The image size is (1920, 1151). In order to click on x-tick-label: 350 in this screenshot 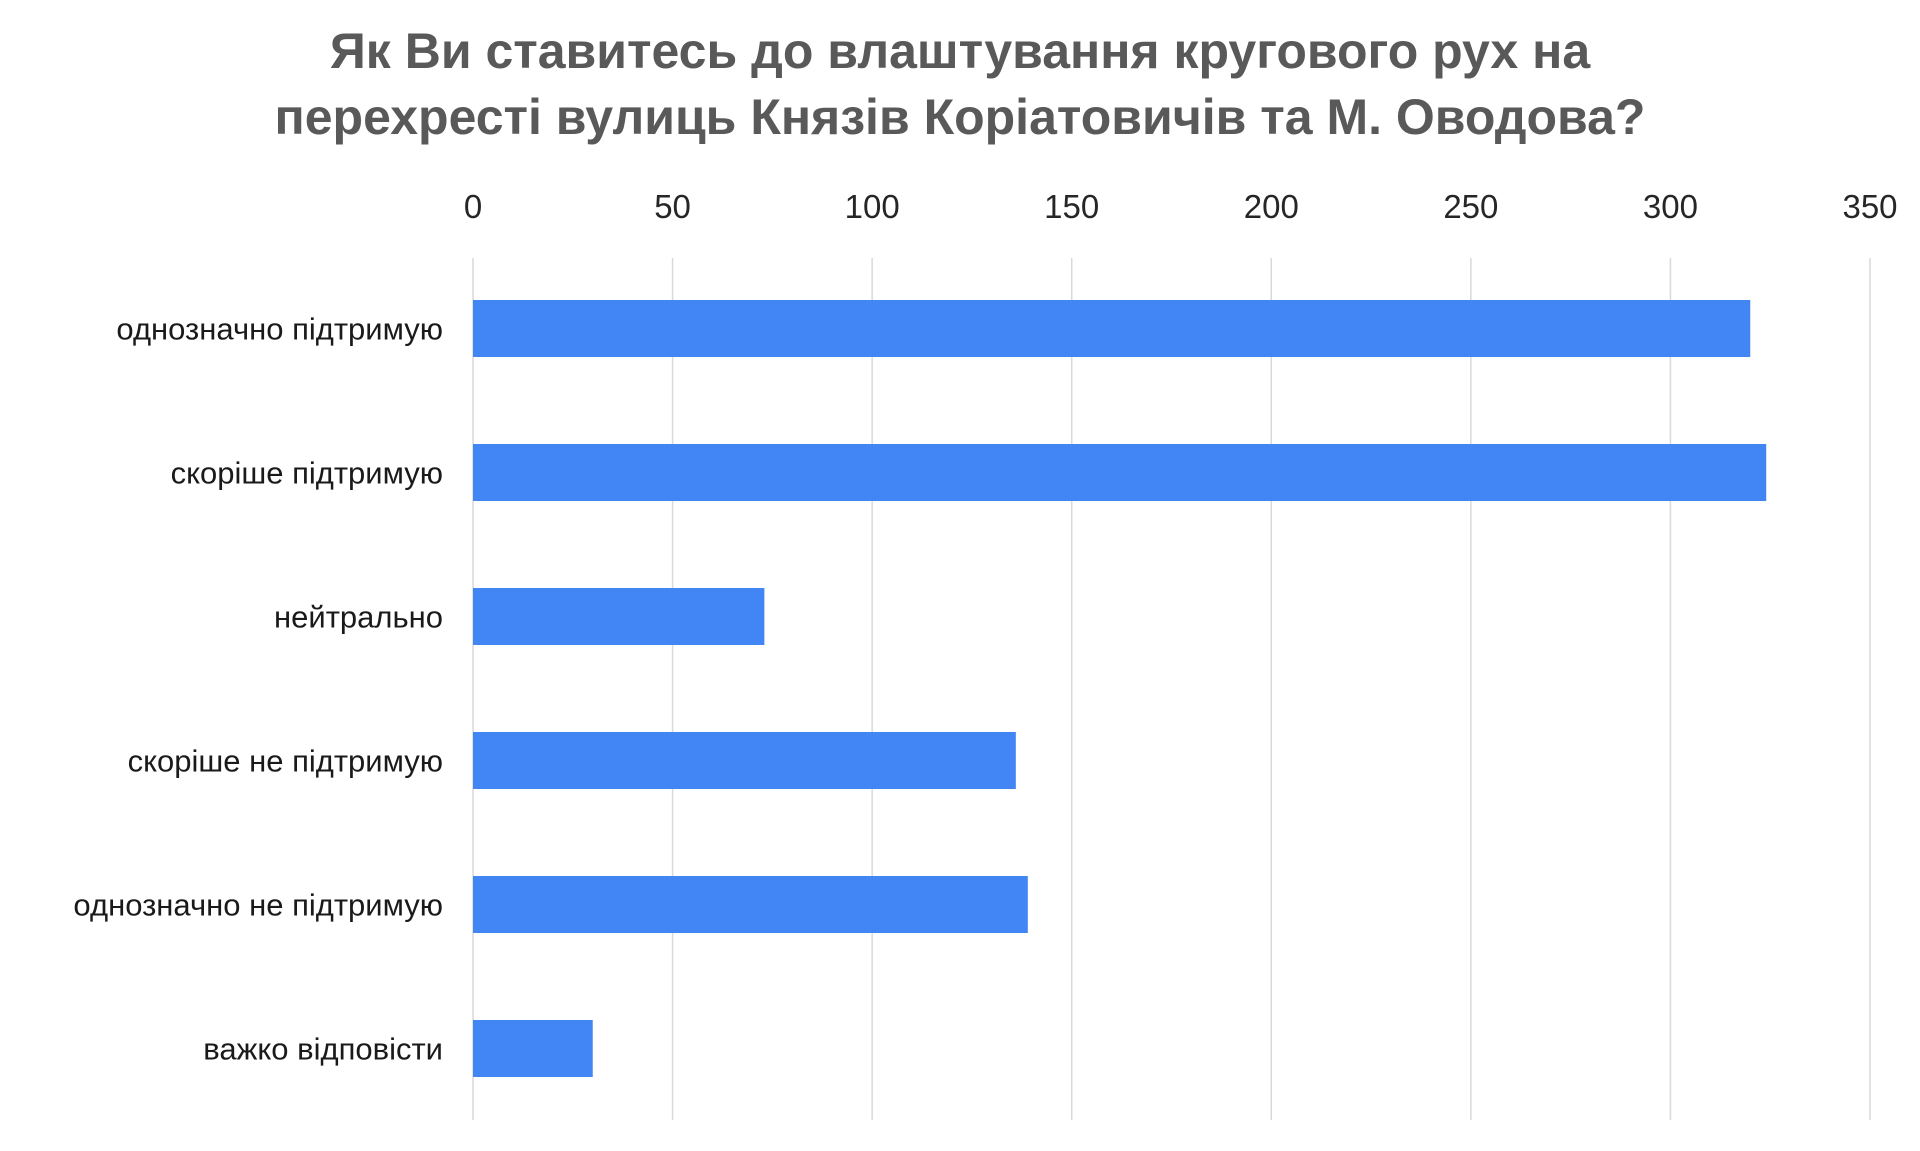, I will do `click(1869, 206)`.